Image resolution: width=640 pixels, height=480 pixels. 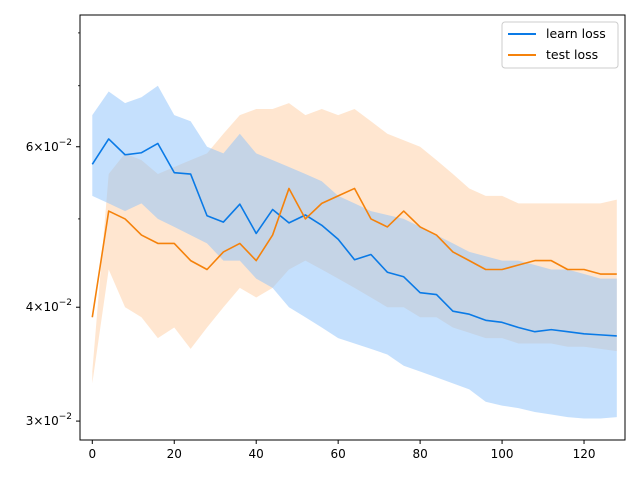 What do you see at coordinates (576, 33) in the screenshot?
I see `legend-label: learn loss` at bounding box center [576, 33].